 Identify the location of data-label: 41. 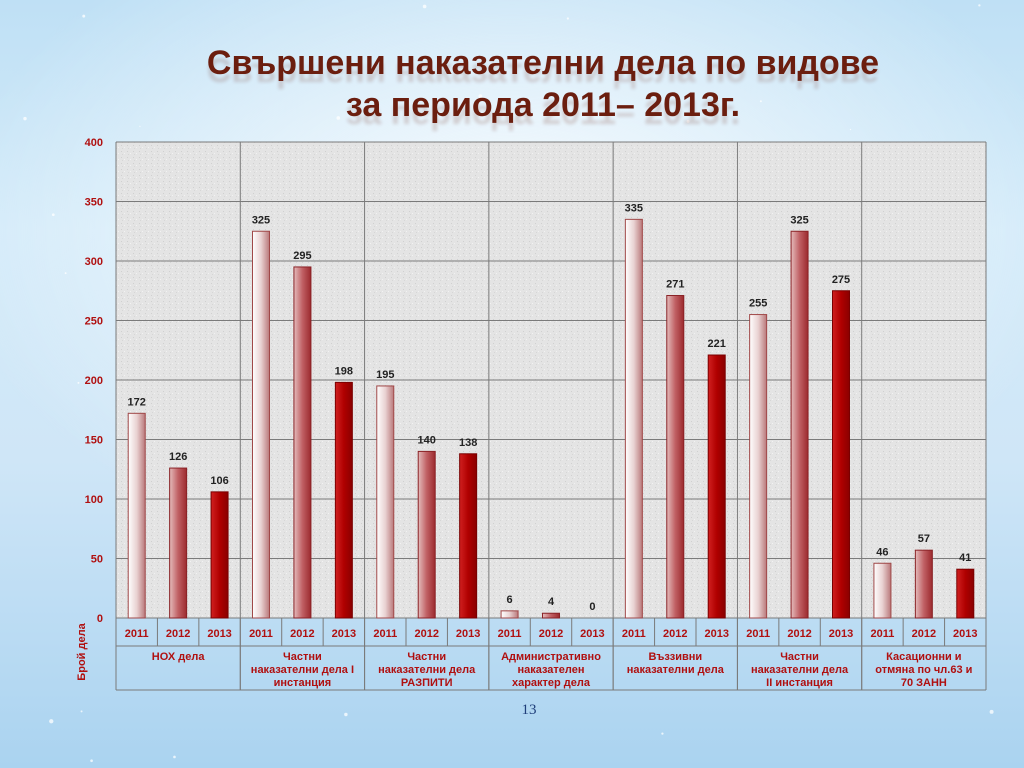
(965, 558).